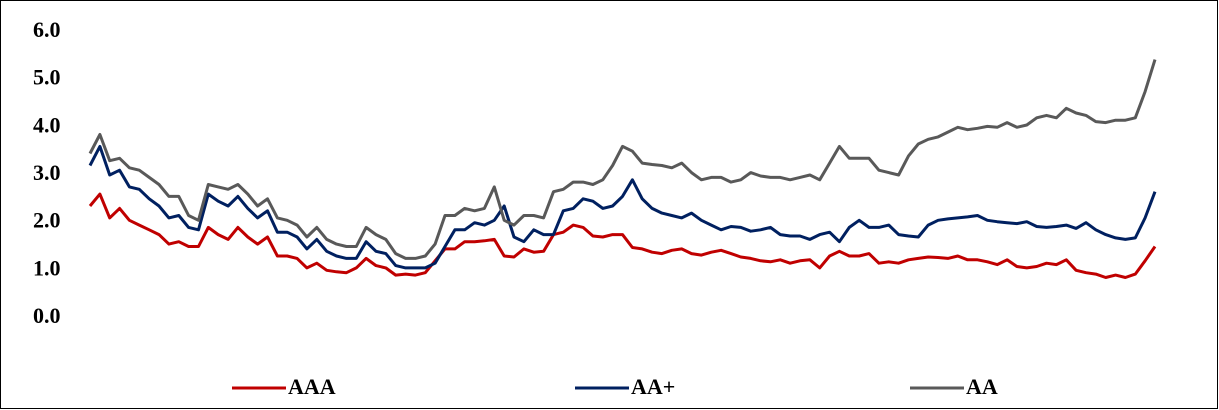  What do you see at coordinates (47, 220) in the screenshot?
I see `y-tick-label: 2.0` at bounding box center [47, 220].